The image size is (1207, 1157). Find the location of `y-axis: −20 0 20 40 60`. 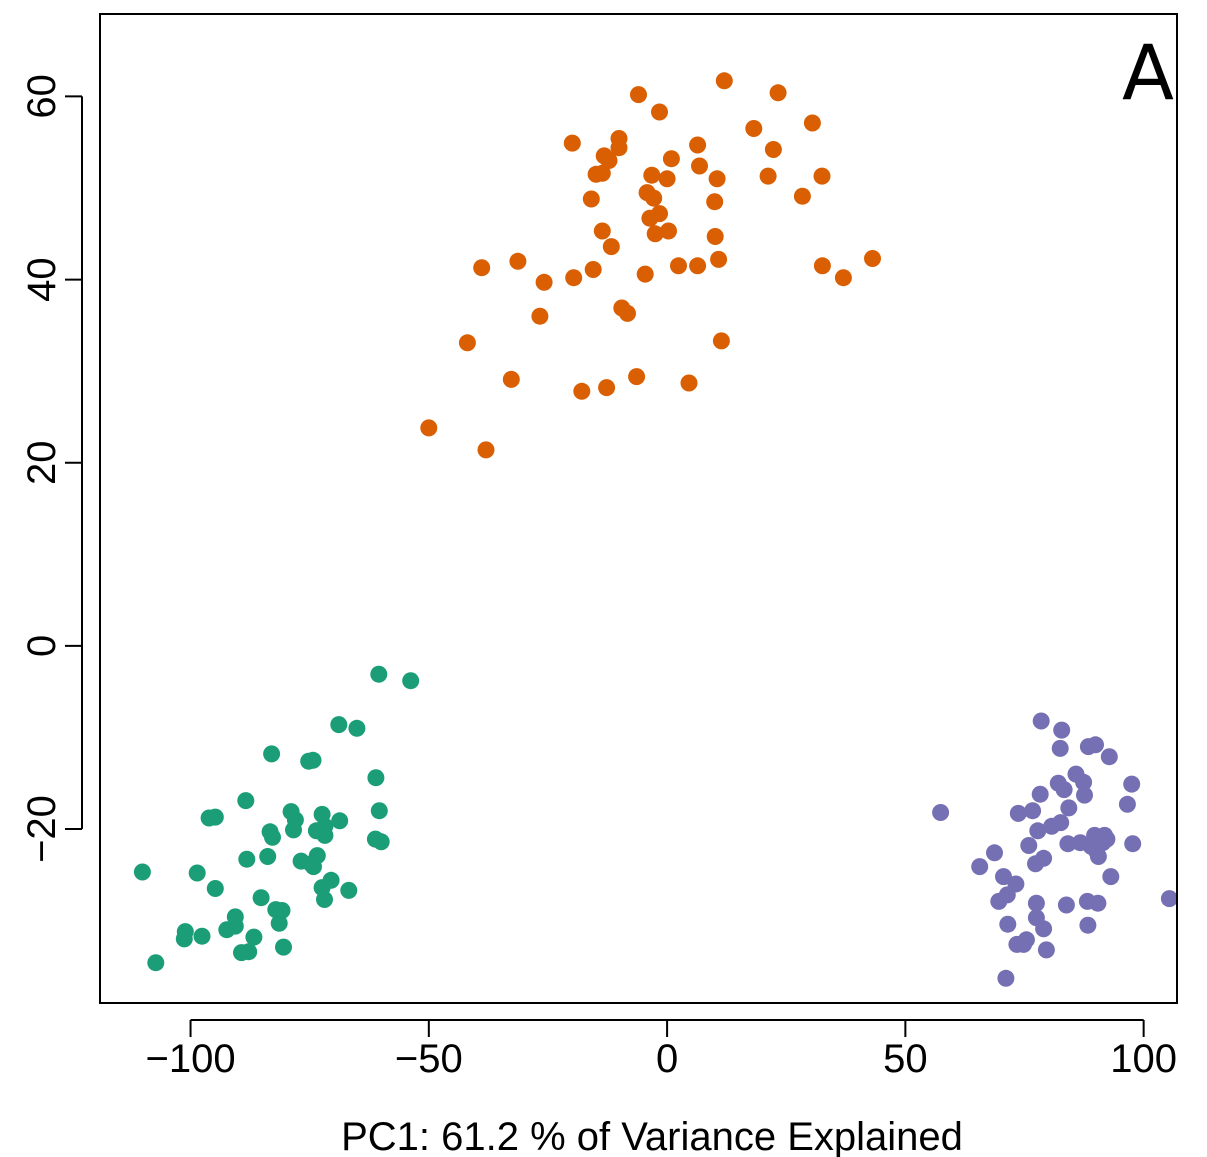

y-axis: −20 0 20 40 60 is located at coordinates (51, 468).